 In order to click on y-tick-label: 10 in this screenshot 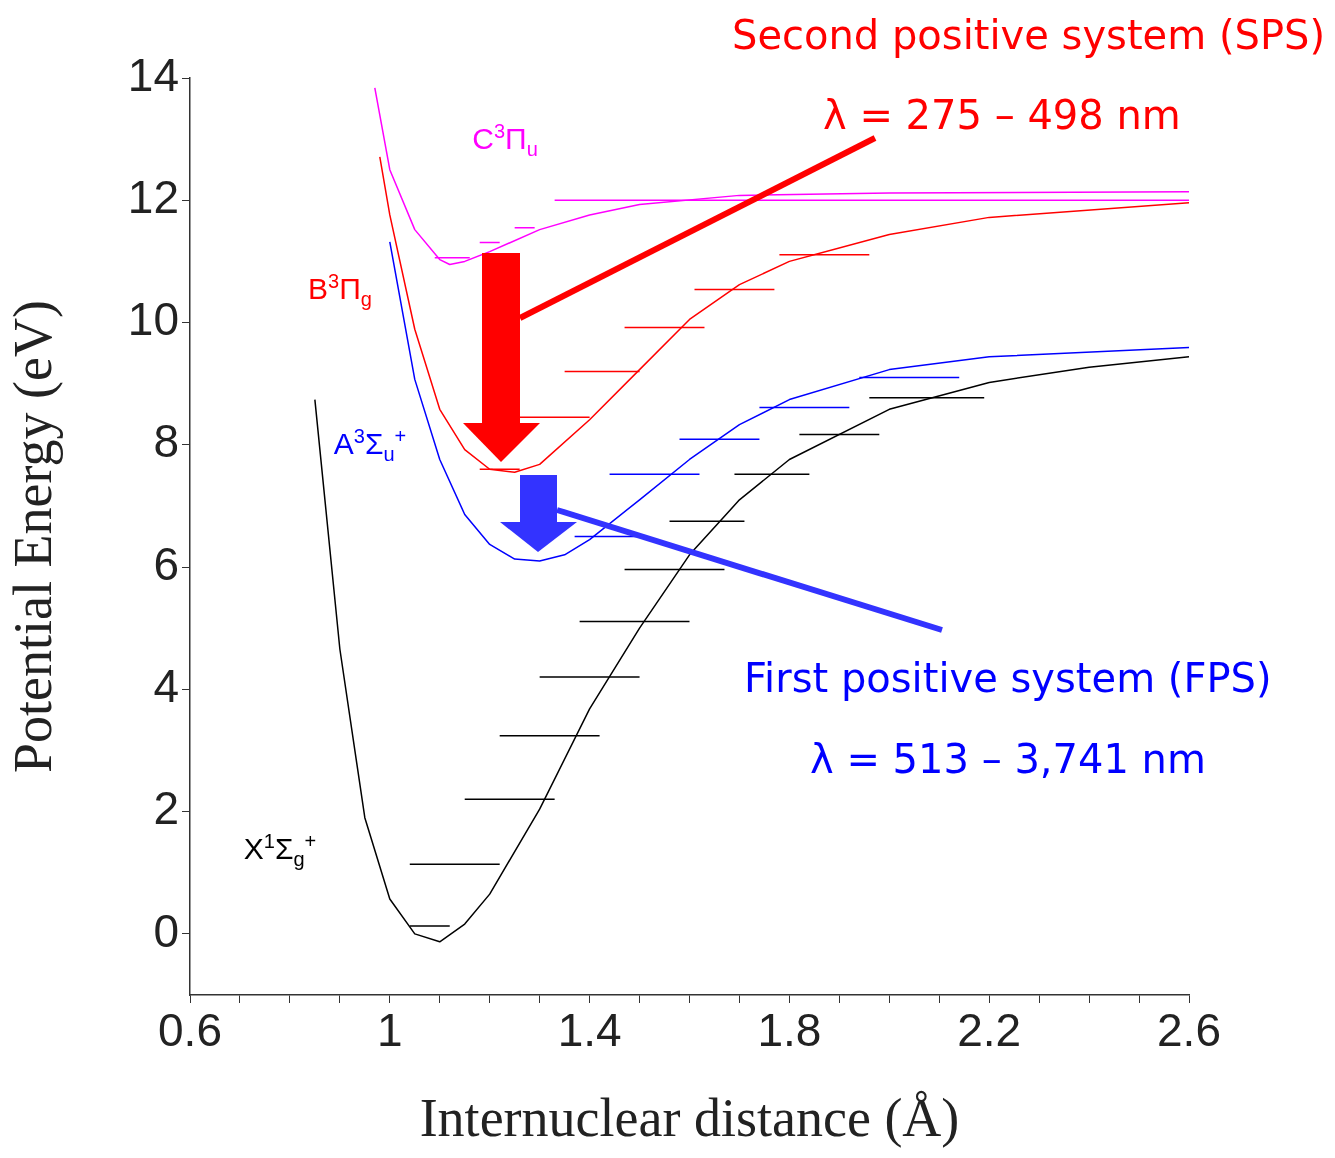, I will do `click(153, 319)`.